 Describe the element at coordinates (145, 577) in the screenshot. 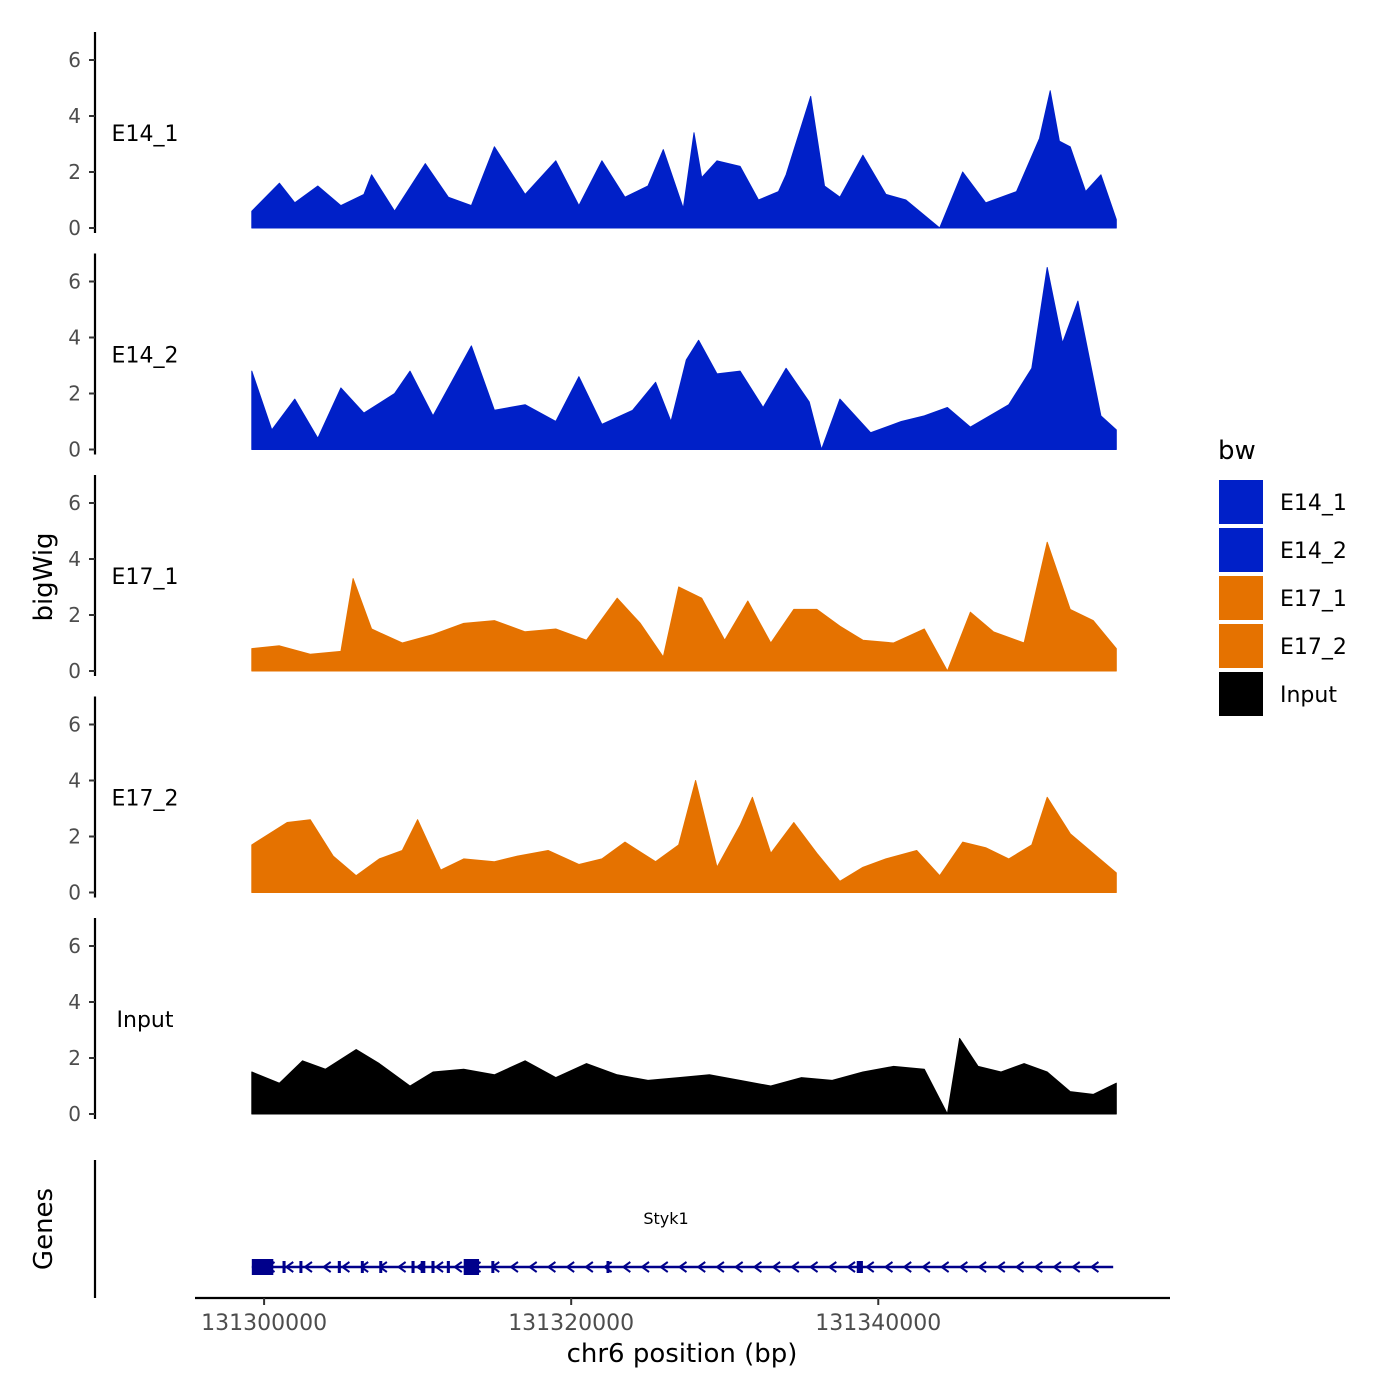

I see `track-label: E17_1` at that location.